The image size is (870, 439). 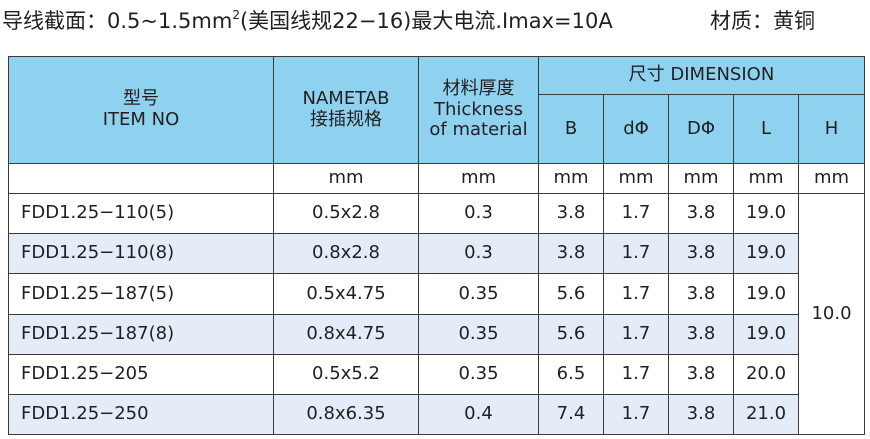 What do you see at coordinates (571, 129) in the screenshot?
I see `header-b: B` at bounding box center [571, 129].